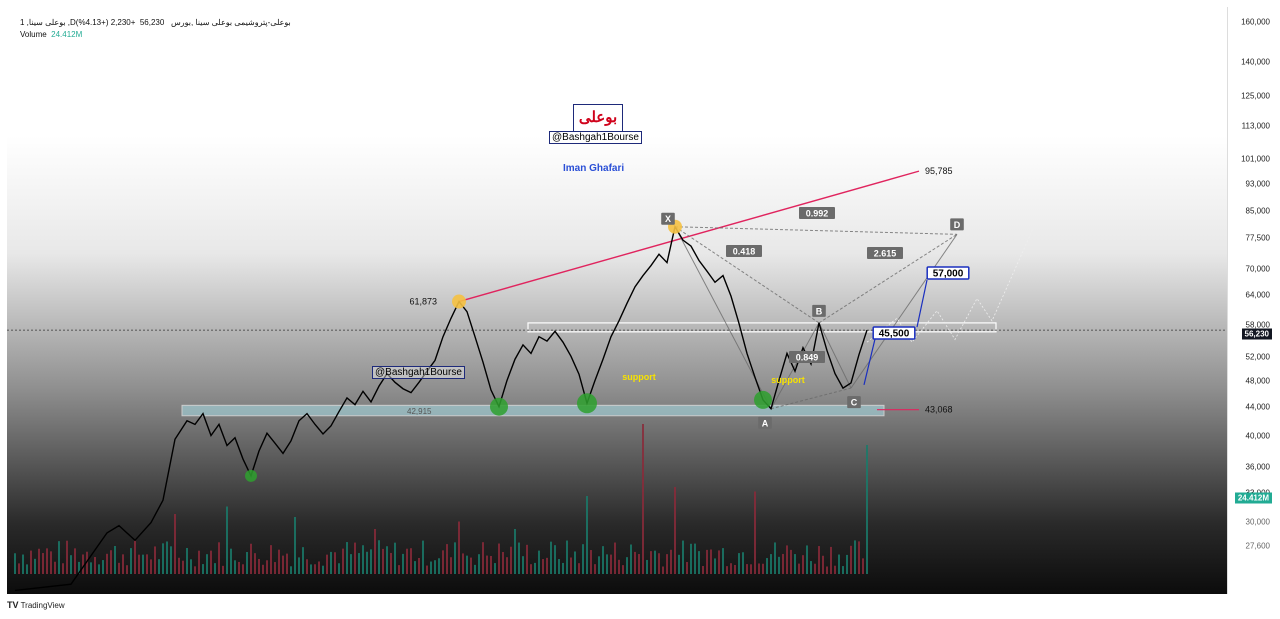 The height and width of the screenshot is (619, 1280). Describe the element at coordinates (747, 275) in the screenshot. I see `pattern-ratio-xb` at that location.